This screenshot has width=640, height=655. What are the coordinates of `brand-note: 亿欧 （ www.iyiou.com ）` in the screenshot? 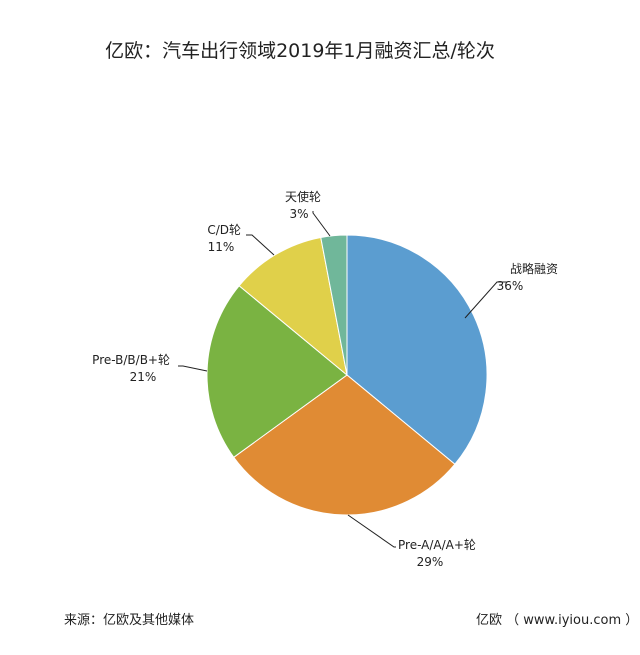 It's located at (557, 620).